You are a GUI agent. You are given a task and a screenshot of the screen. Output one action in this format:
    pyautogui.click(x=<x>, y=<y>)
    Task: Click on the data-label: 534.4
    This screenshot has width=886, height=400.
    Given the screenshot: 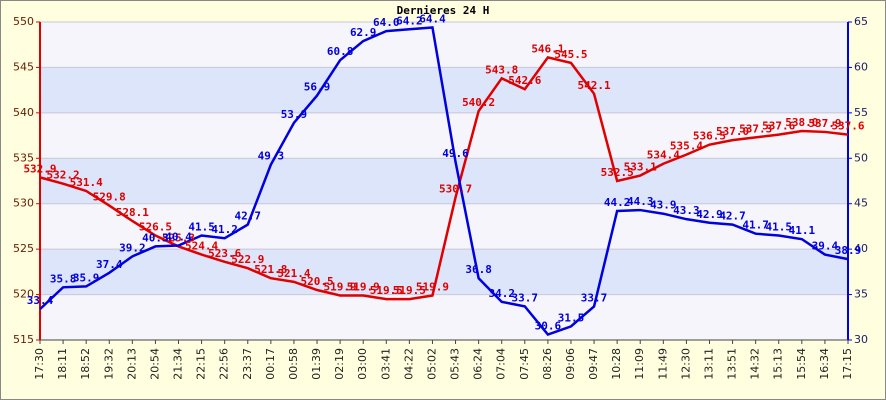 What is the action you would take?
    pyautogui.click(x=663, y=155)
    